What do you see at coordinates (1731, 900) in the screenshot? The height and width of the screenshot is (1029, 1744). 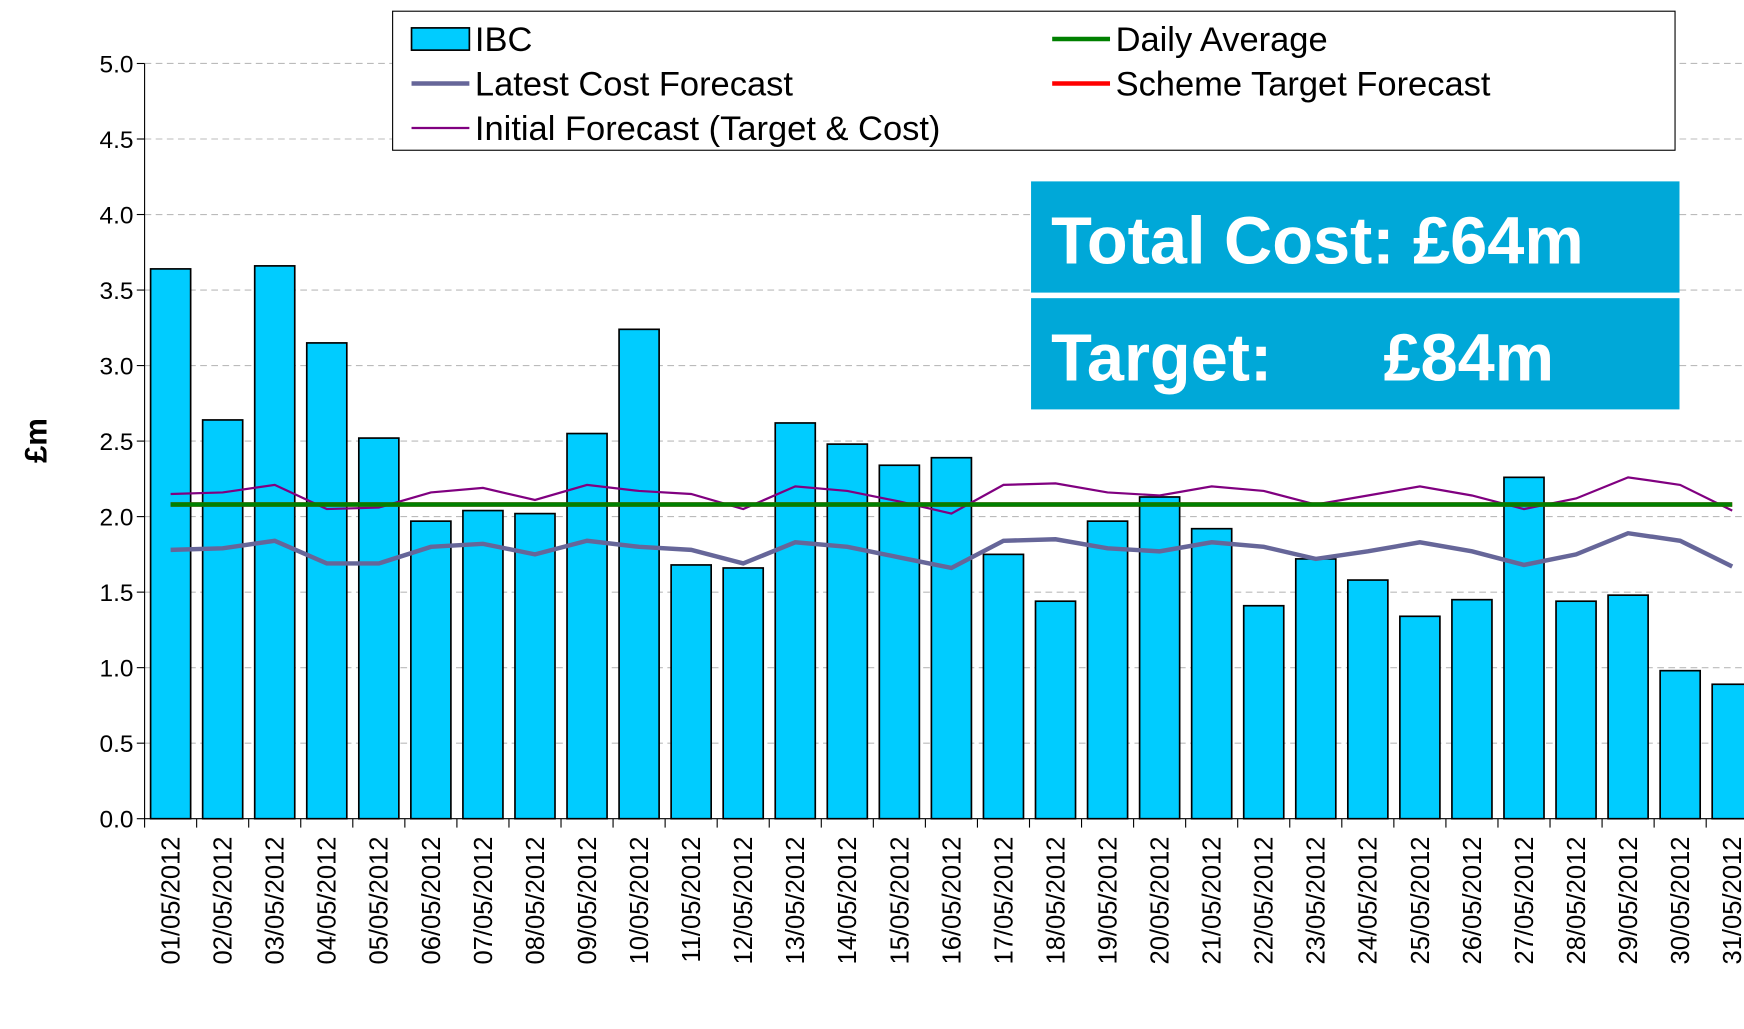 I see `x-tick-label: 31/05/2012` at bounding box center [1731, 900].